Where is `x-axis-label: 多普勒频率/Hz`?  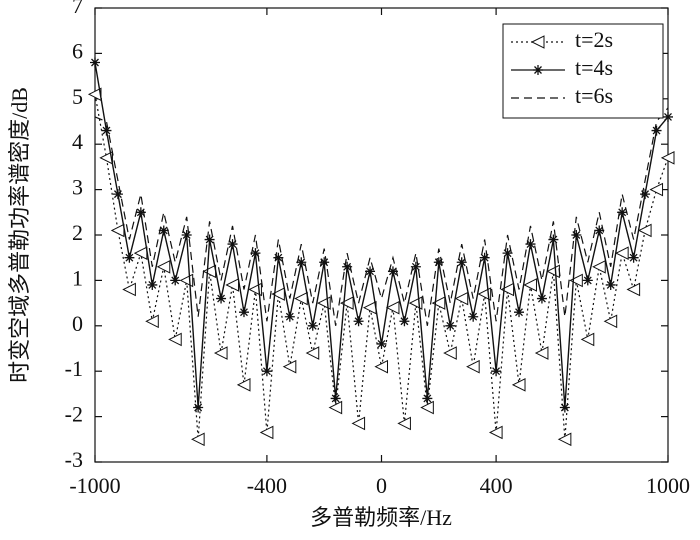 x-axis-label: 多普勒频率/Hz is located at coordinates (381, 517).